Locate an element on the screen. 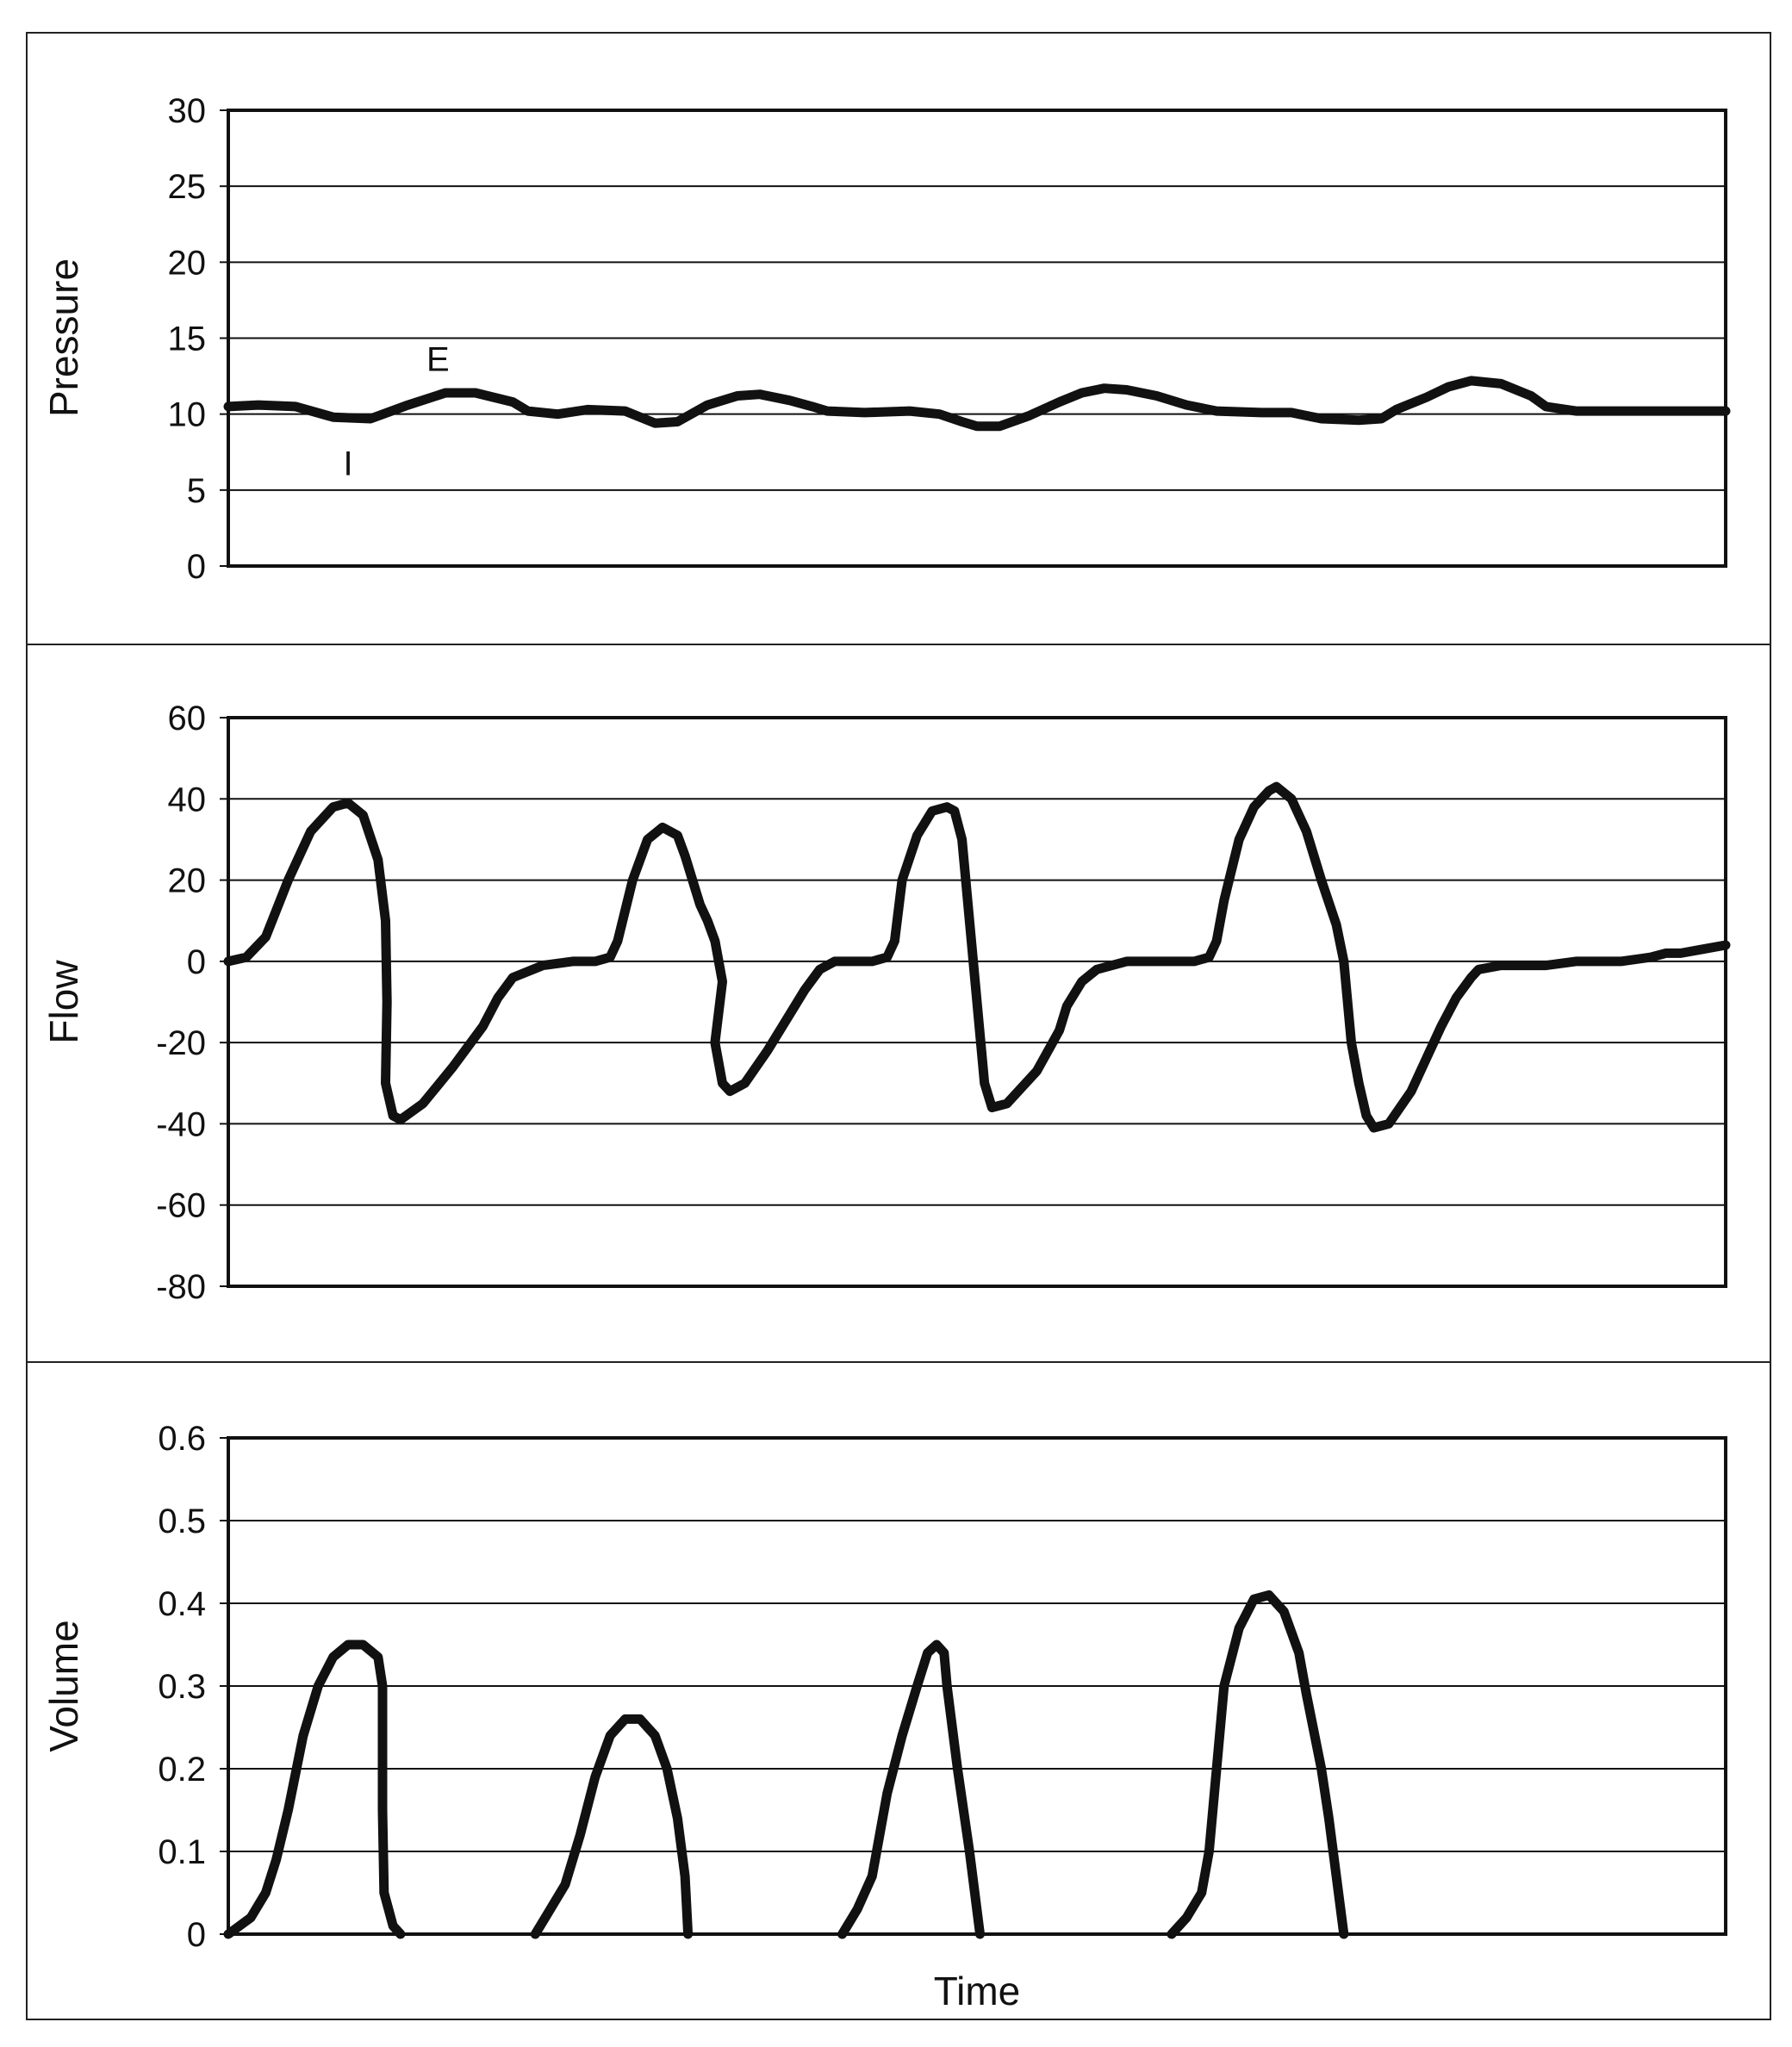 The height and width of the screenshot is (2047, 1792). pressure-ytick-label: 25 is located at coordinates (188, 187).